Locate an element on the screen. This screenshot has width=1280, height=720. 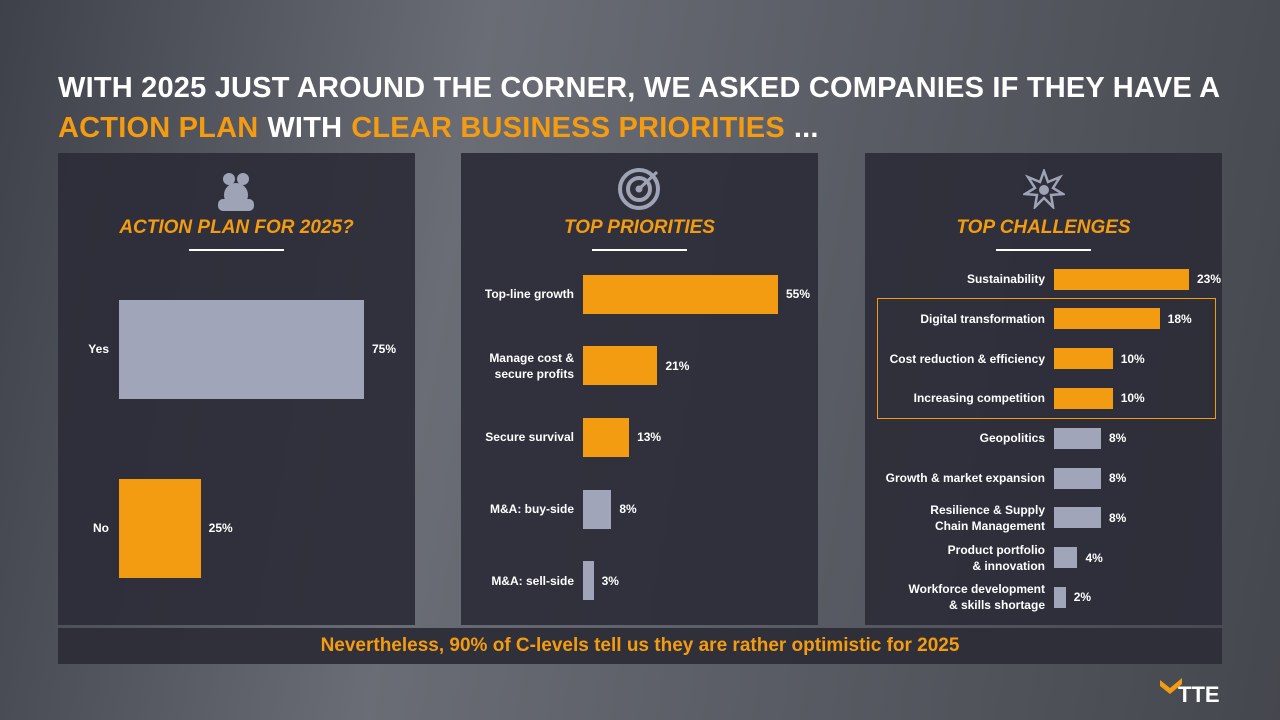
category-label: Increasing competition is located at coordinates (979, 398).